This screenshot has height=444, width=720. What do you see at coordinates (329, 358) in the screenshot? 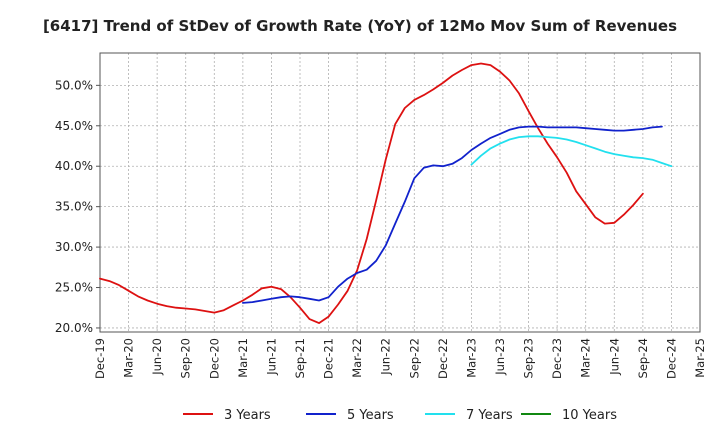
I see `x-tick-label: Dec-21` at bounding box center [329, 358].